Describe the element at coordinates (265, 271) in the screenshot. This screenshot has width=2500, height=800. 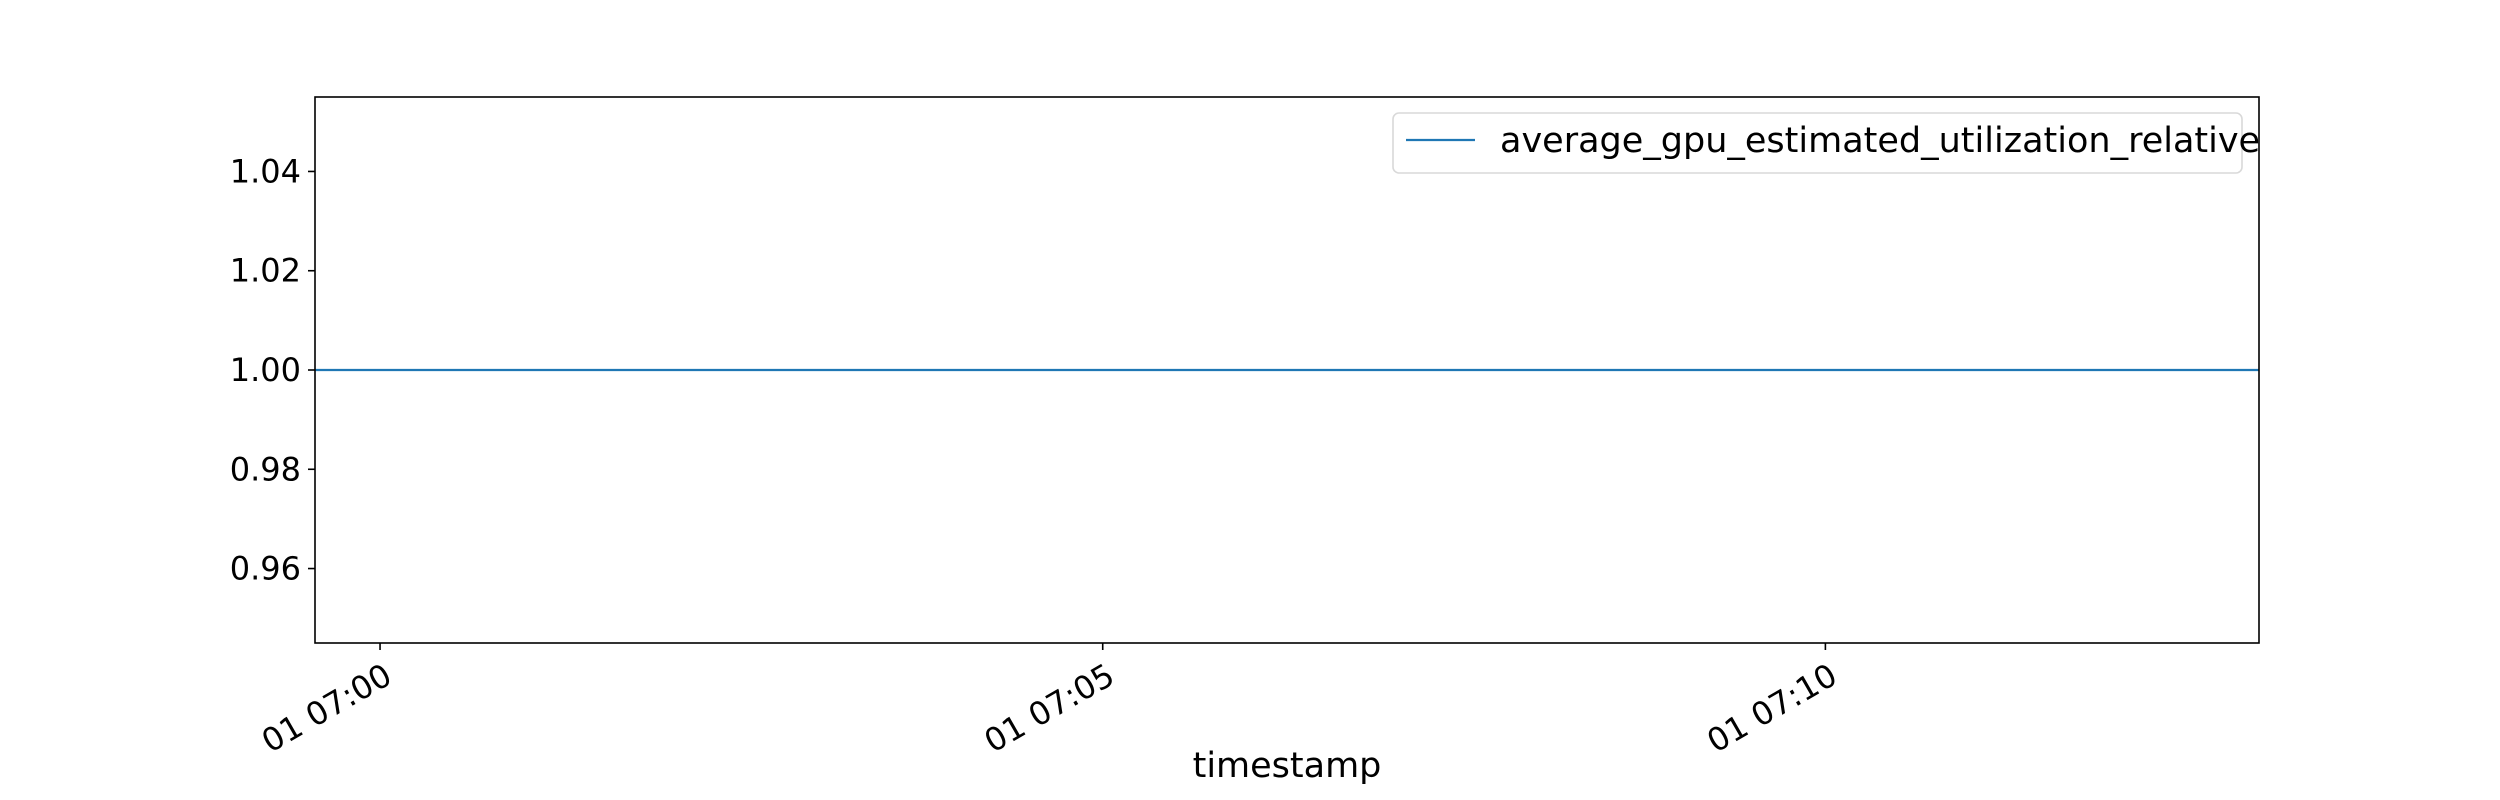
I see `y-tick-label: 1.02` at that location.